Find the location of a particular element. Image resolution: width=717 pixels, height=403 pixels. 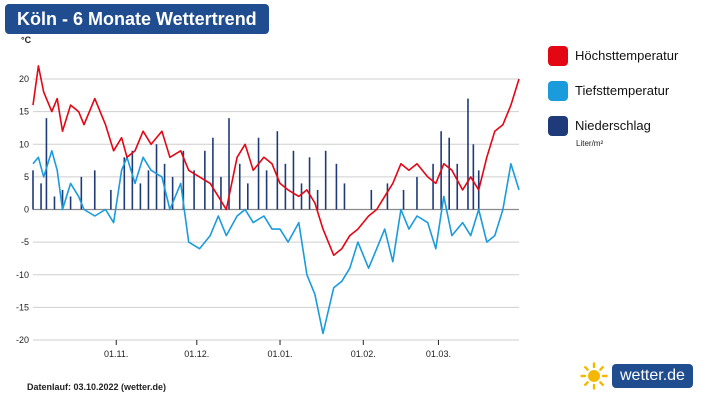

x-tick-labels: 01.11. 01.12. 01.01. 01.02. 01.03. is located at coordinates (277, 349).